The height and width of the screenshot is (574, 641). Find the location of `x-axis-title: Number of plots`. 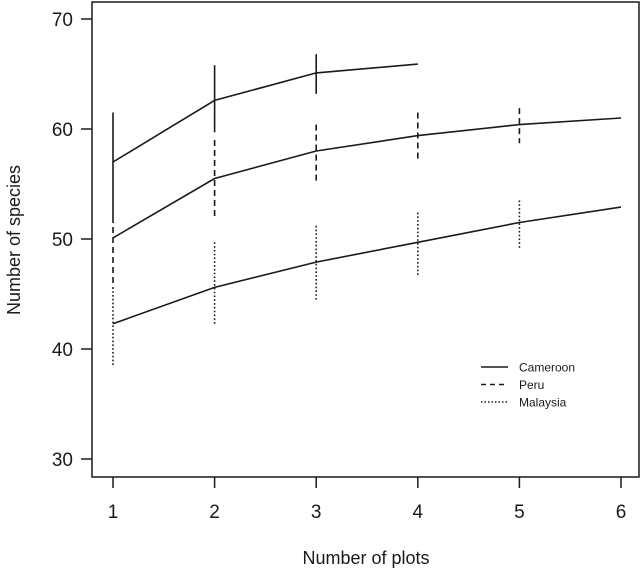

x-axis-title: Number of plots is located at coordinates (365, 558).